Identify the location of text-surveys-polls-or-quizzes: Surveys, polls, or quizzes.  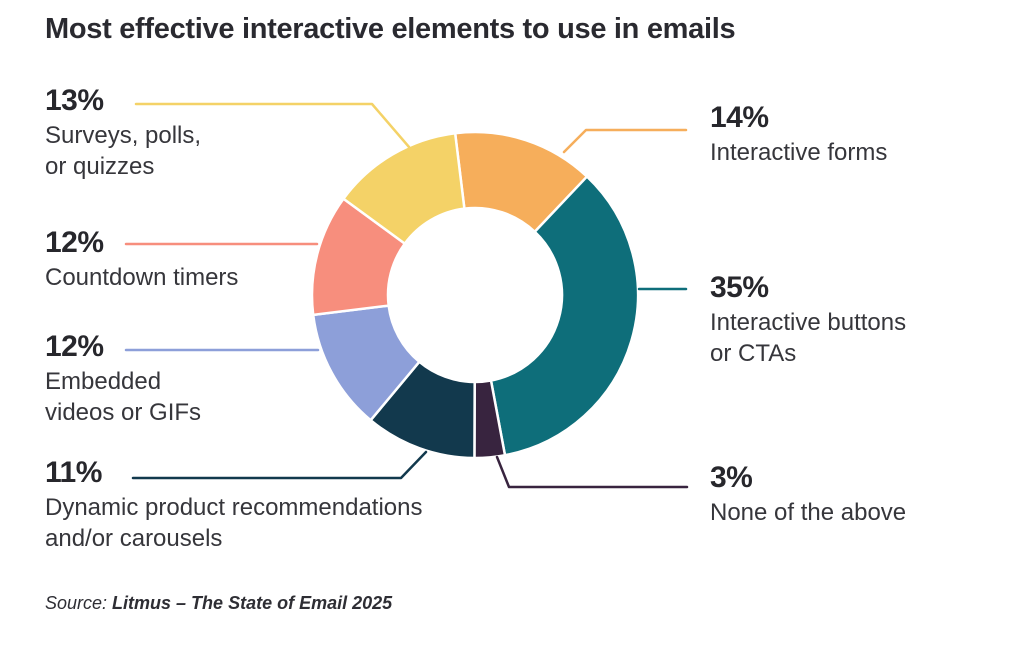
(123, 151).